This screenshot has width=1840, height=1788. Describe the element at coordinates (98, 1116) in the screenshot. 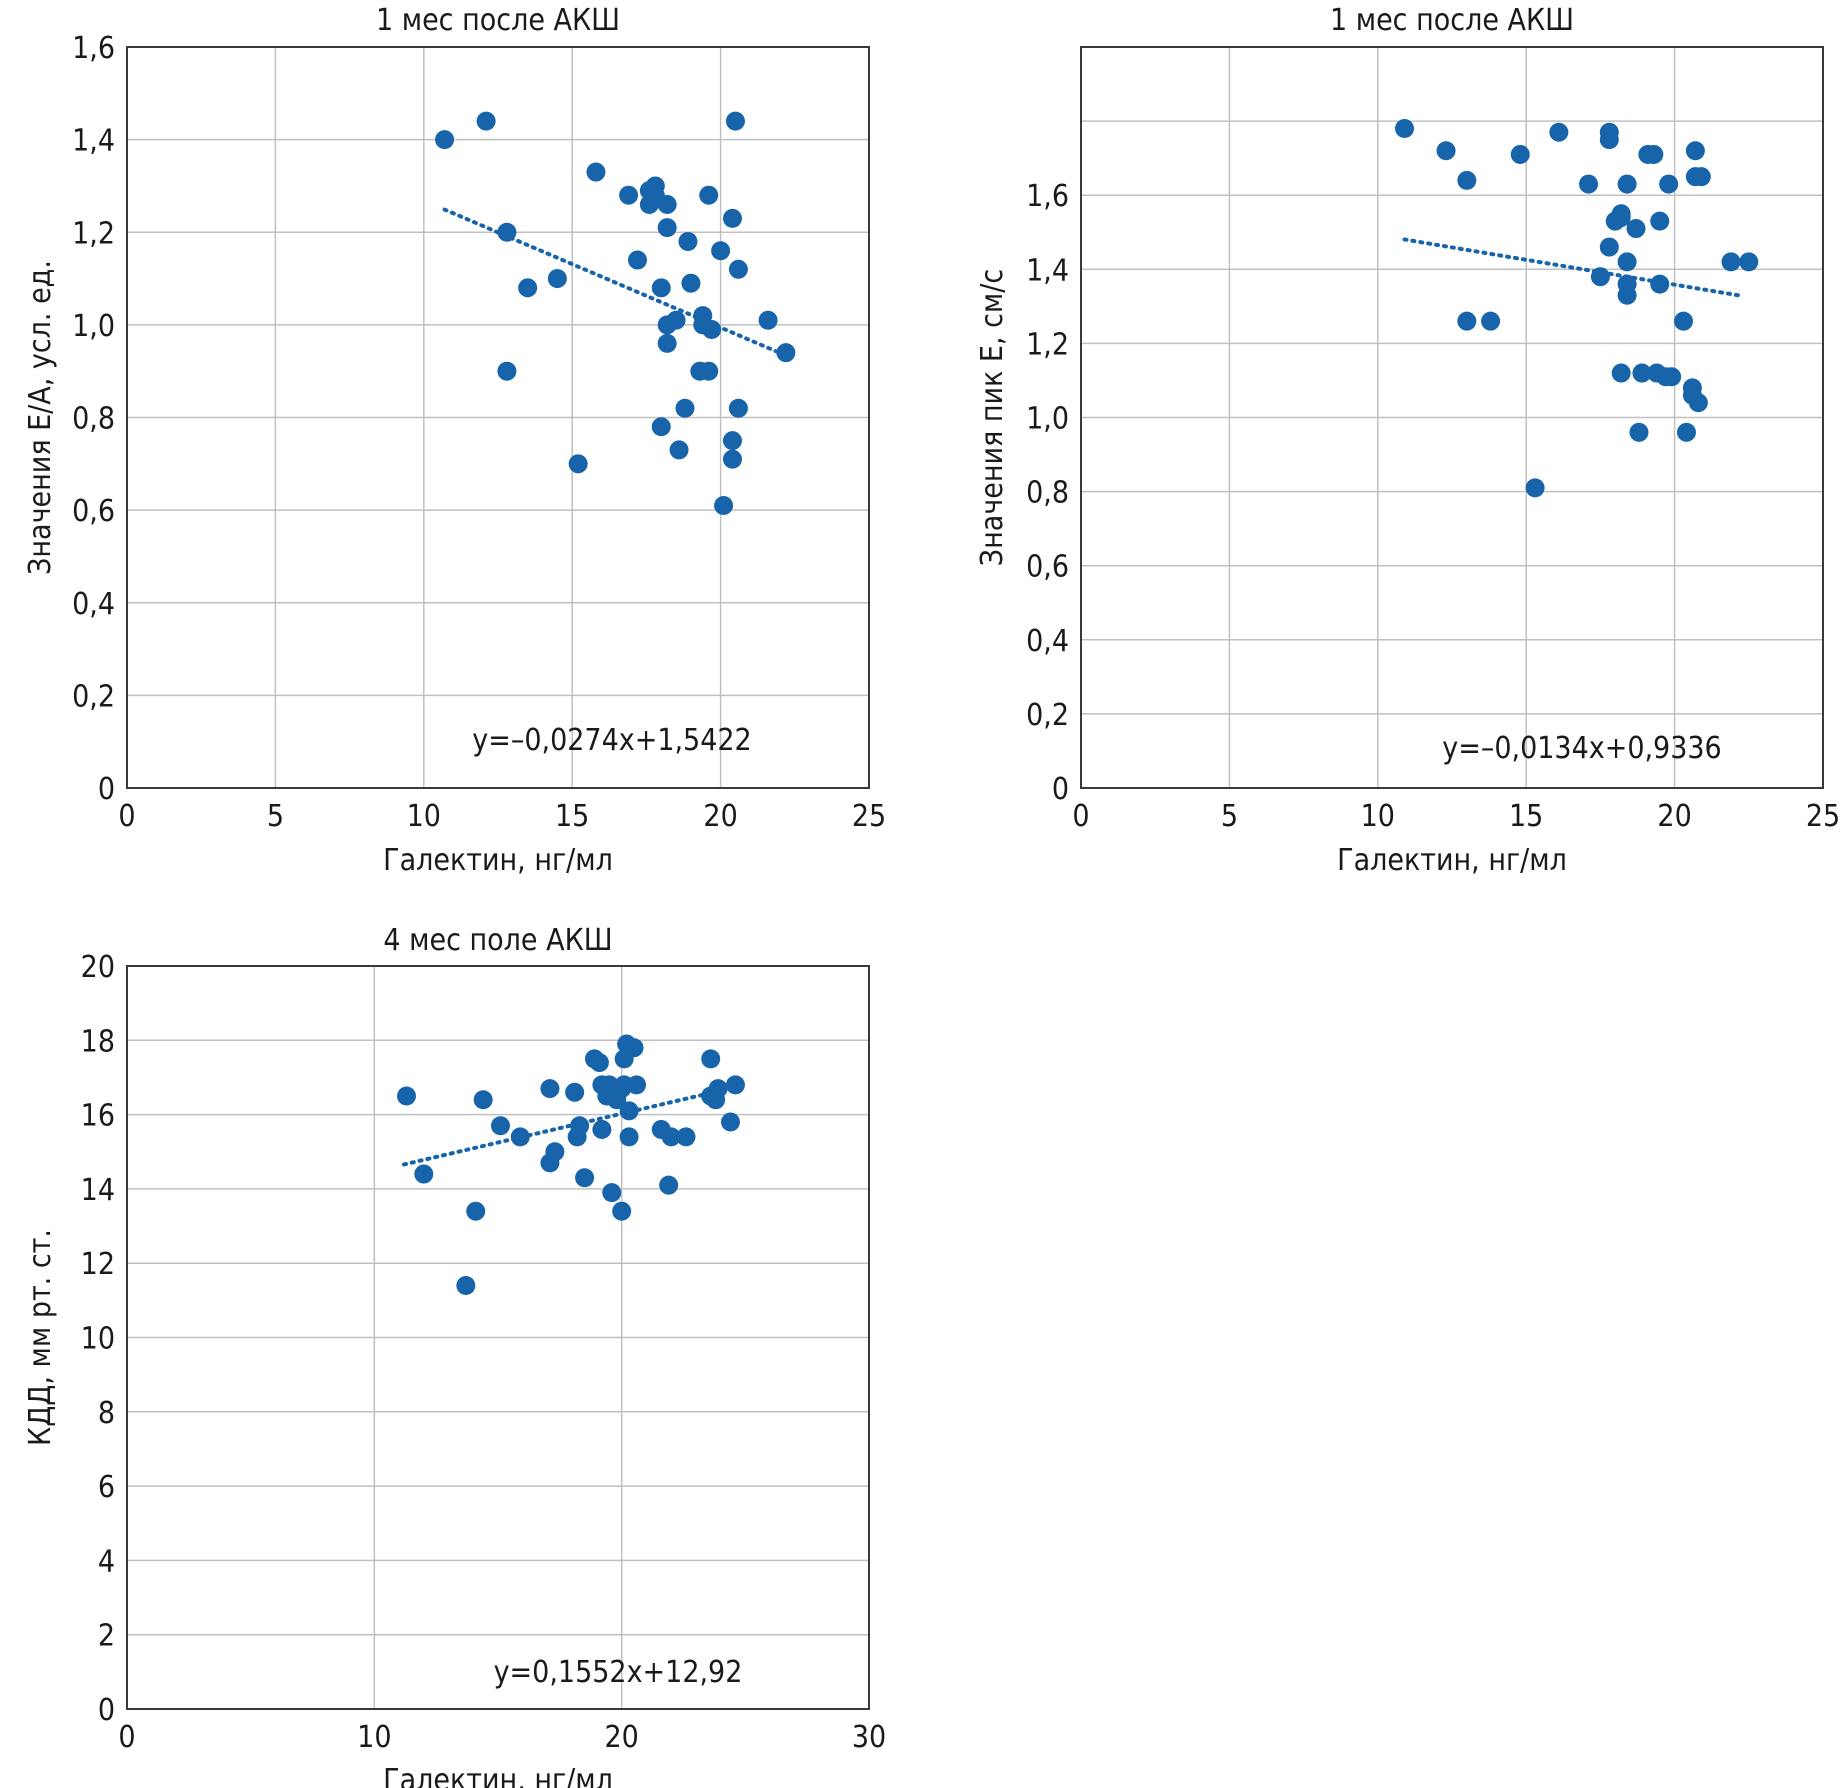

I see `y-tick-label: 16` at that location.